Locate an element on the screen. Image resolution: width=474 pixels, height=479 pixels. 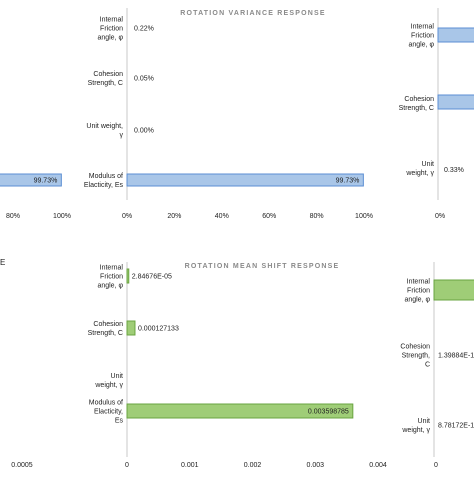
x-tick-label-variance-right: 0% is located at coordinates (440, 216).